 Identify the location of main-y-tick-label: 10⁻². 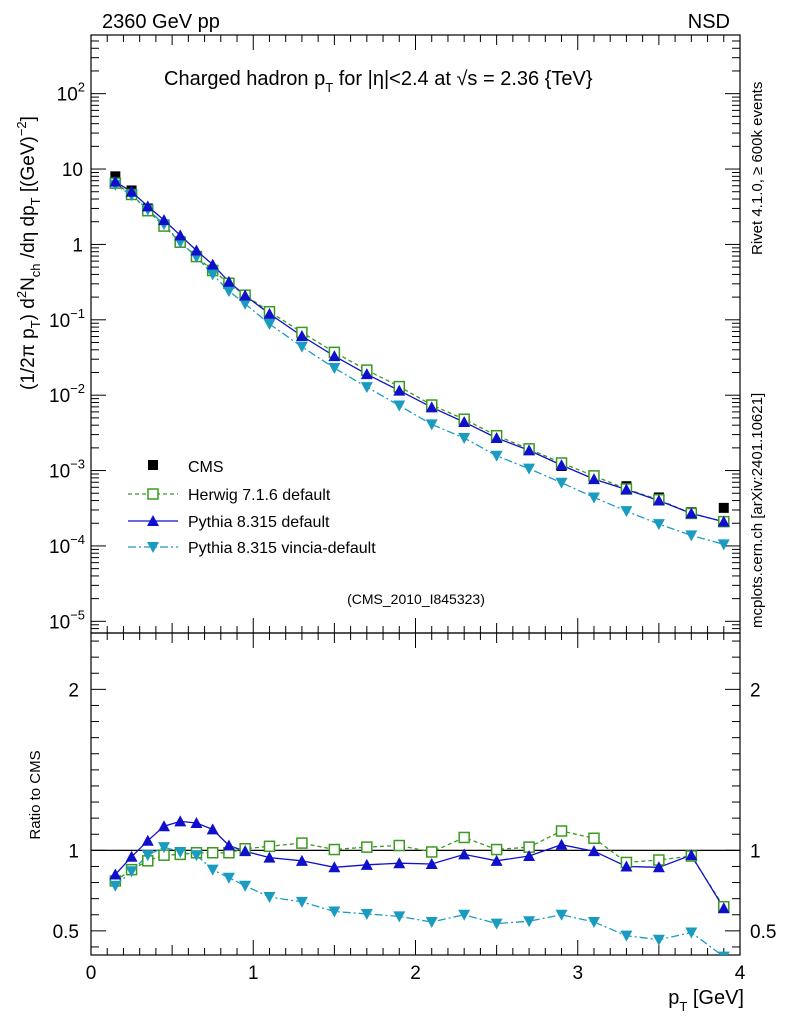
(67, 394).